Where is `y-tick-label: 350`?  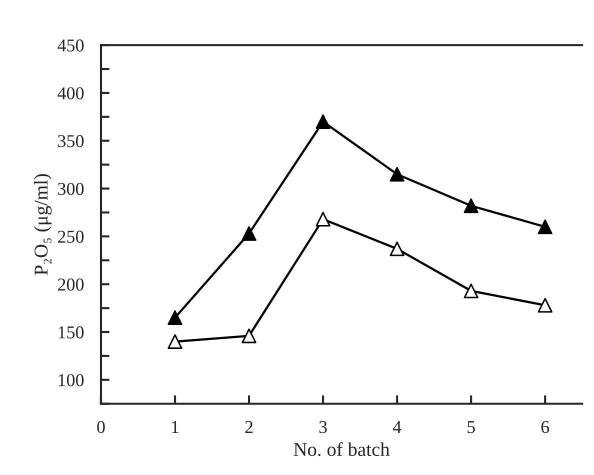
y-tick-label: 350 is located at coordinates (71, 141).